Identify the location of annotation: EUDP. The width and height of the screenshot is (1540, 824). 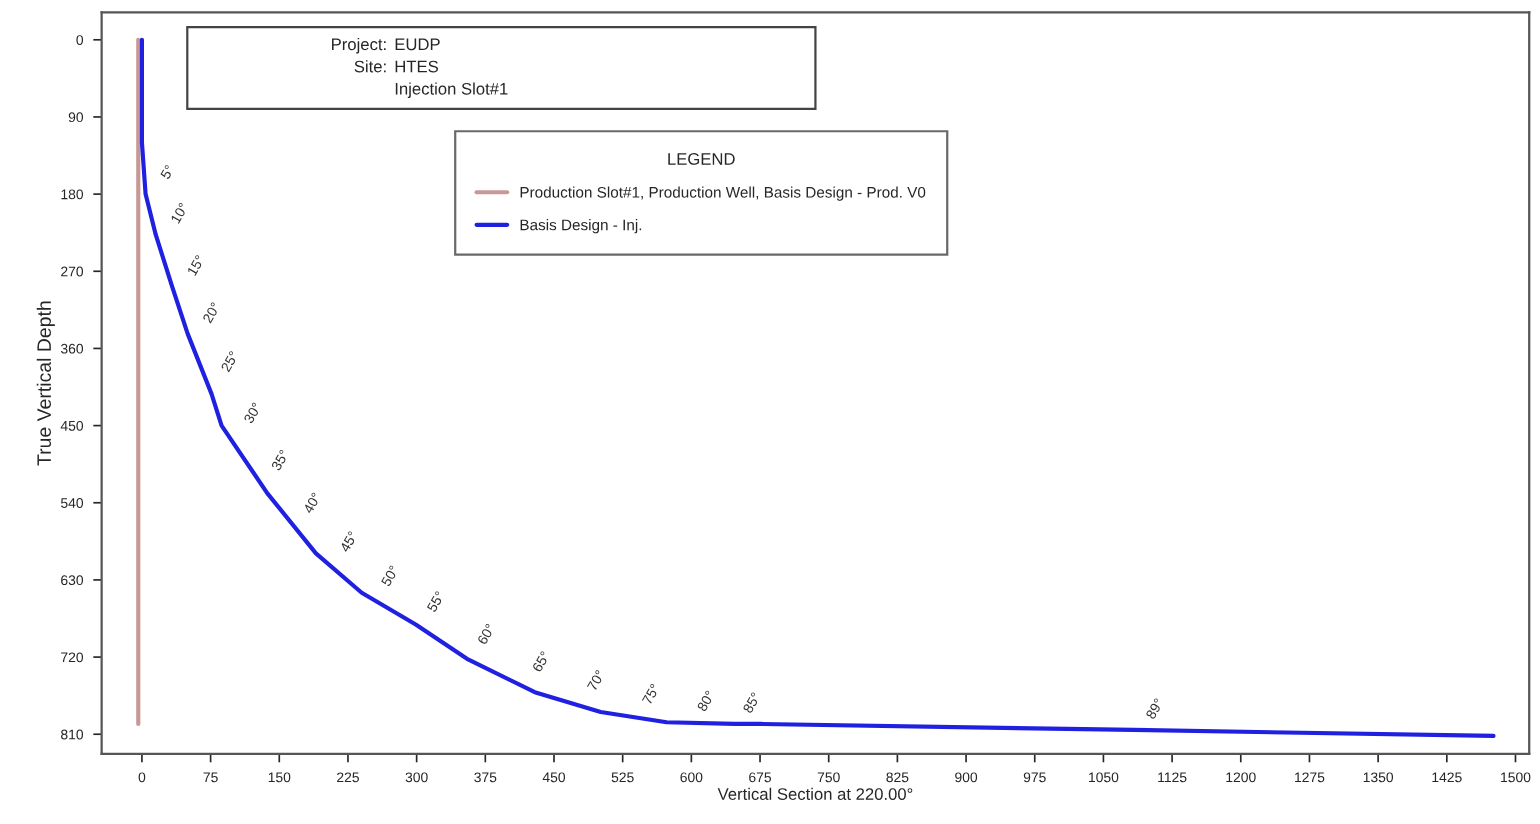
(417, 44).